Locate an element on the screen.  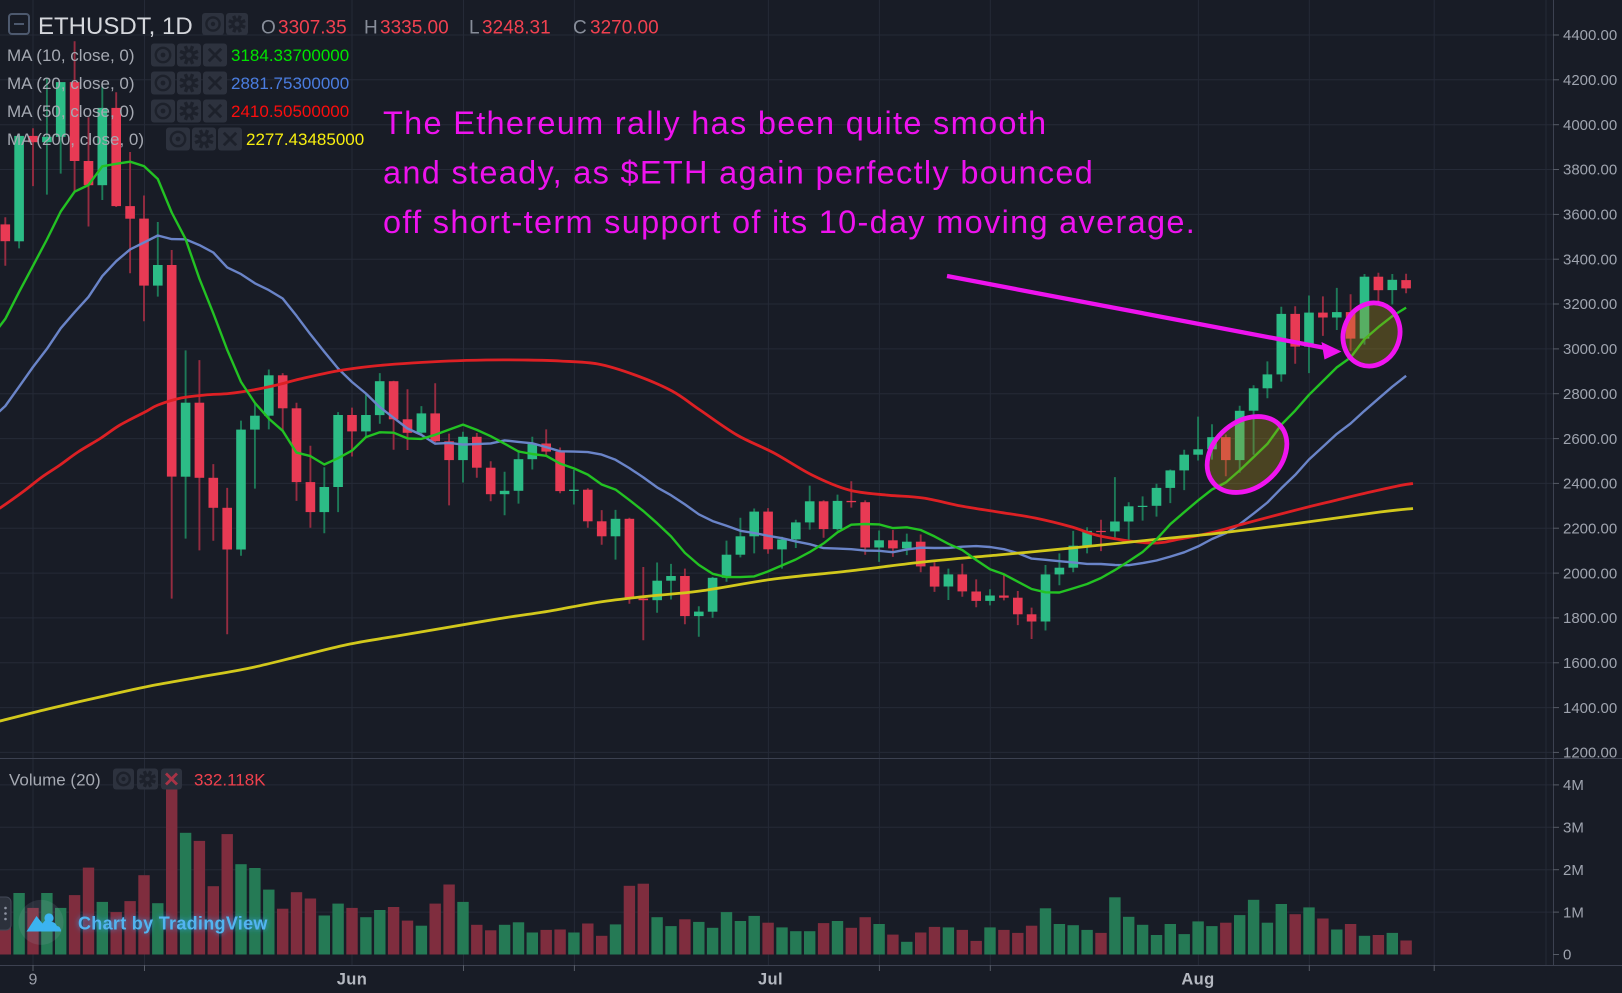
svg-text: 2600.00 is located at coordinates (1590, 439).